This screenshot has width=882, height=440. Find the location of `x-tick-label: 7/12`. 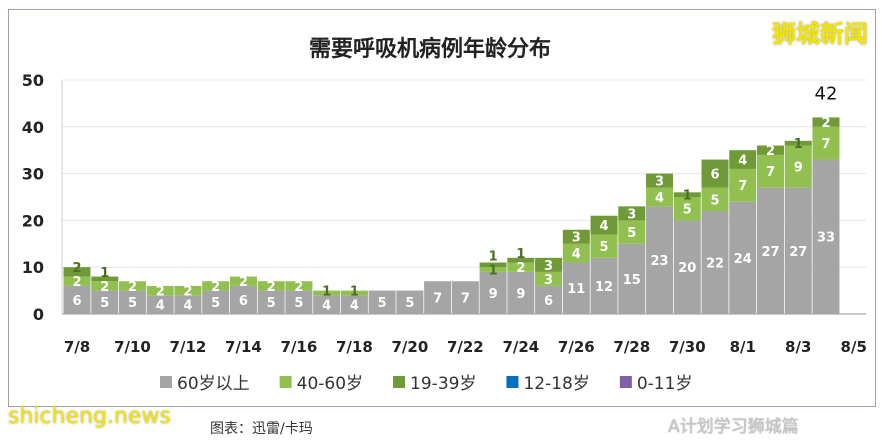

x-tick-label: 7/12 is located at coordinates (188, 347).